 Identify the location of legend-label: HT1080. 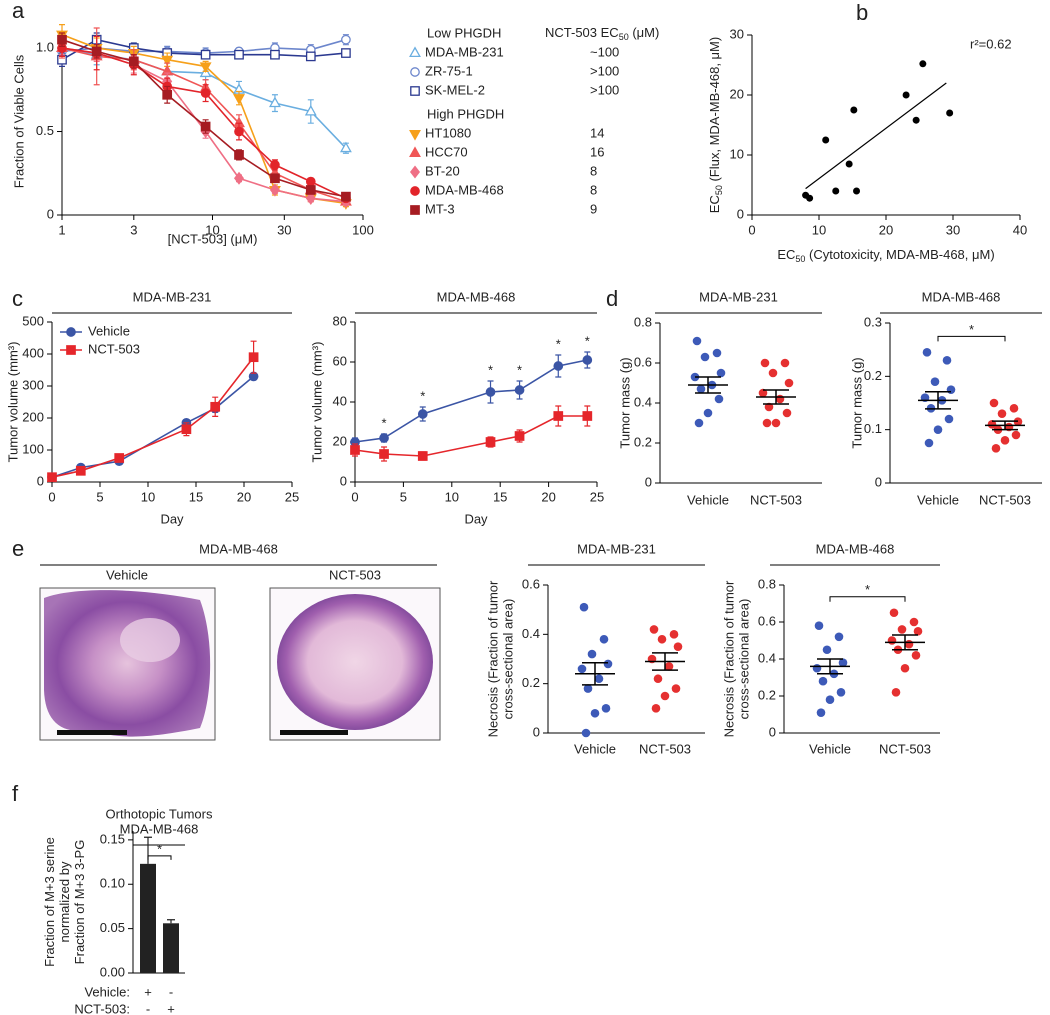
(448, 132).